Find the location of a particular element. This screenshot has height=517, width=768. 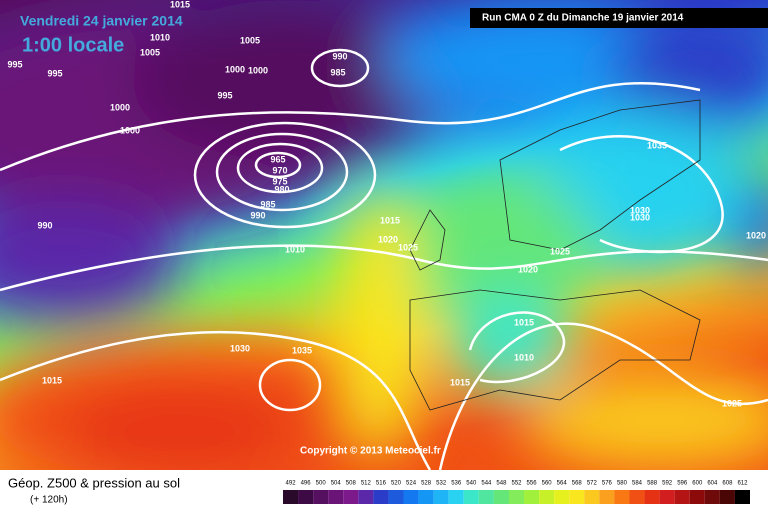

footer-lead: (+ 120h) is located at coordinates (49, 500).